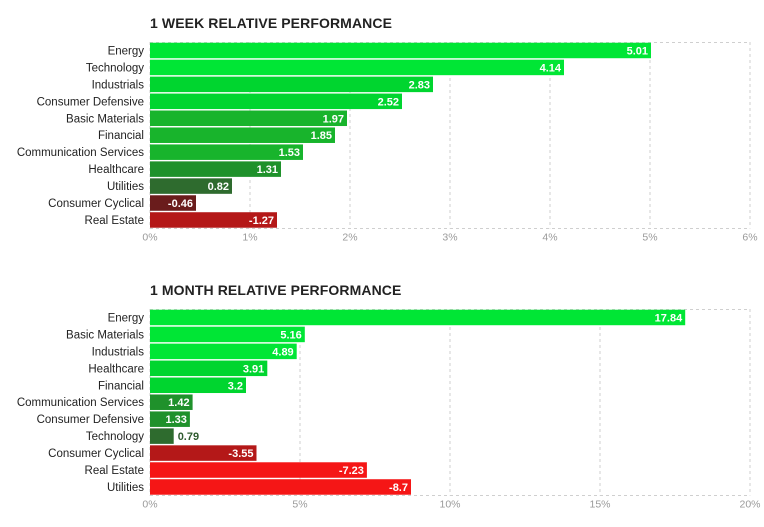 This screenshot has height=527, width=764. What do you see at coordinates (188, 437) in the screenshot?
I see `value-label: 0.79` at bounding box center [188, 437].